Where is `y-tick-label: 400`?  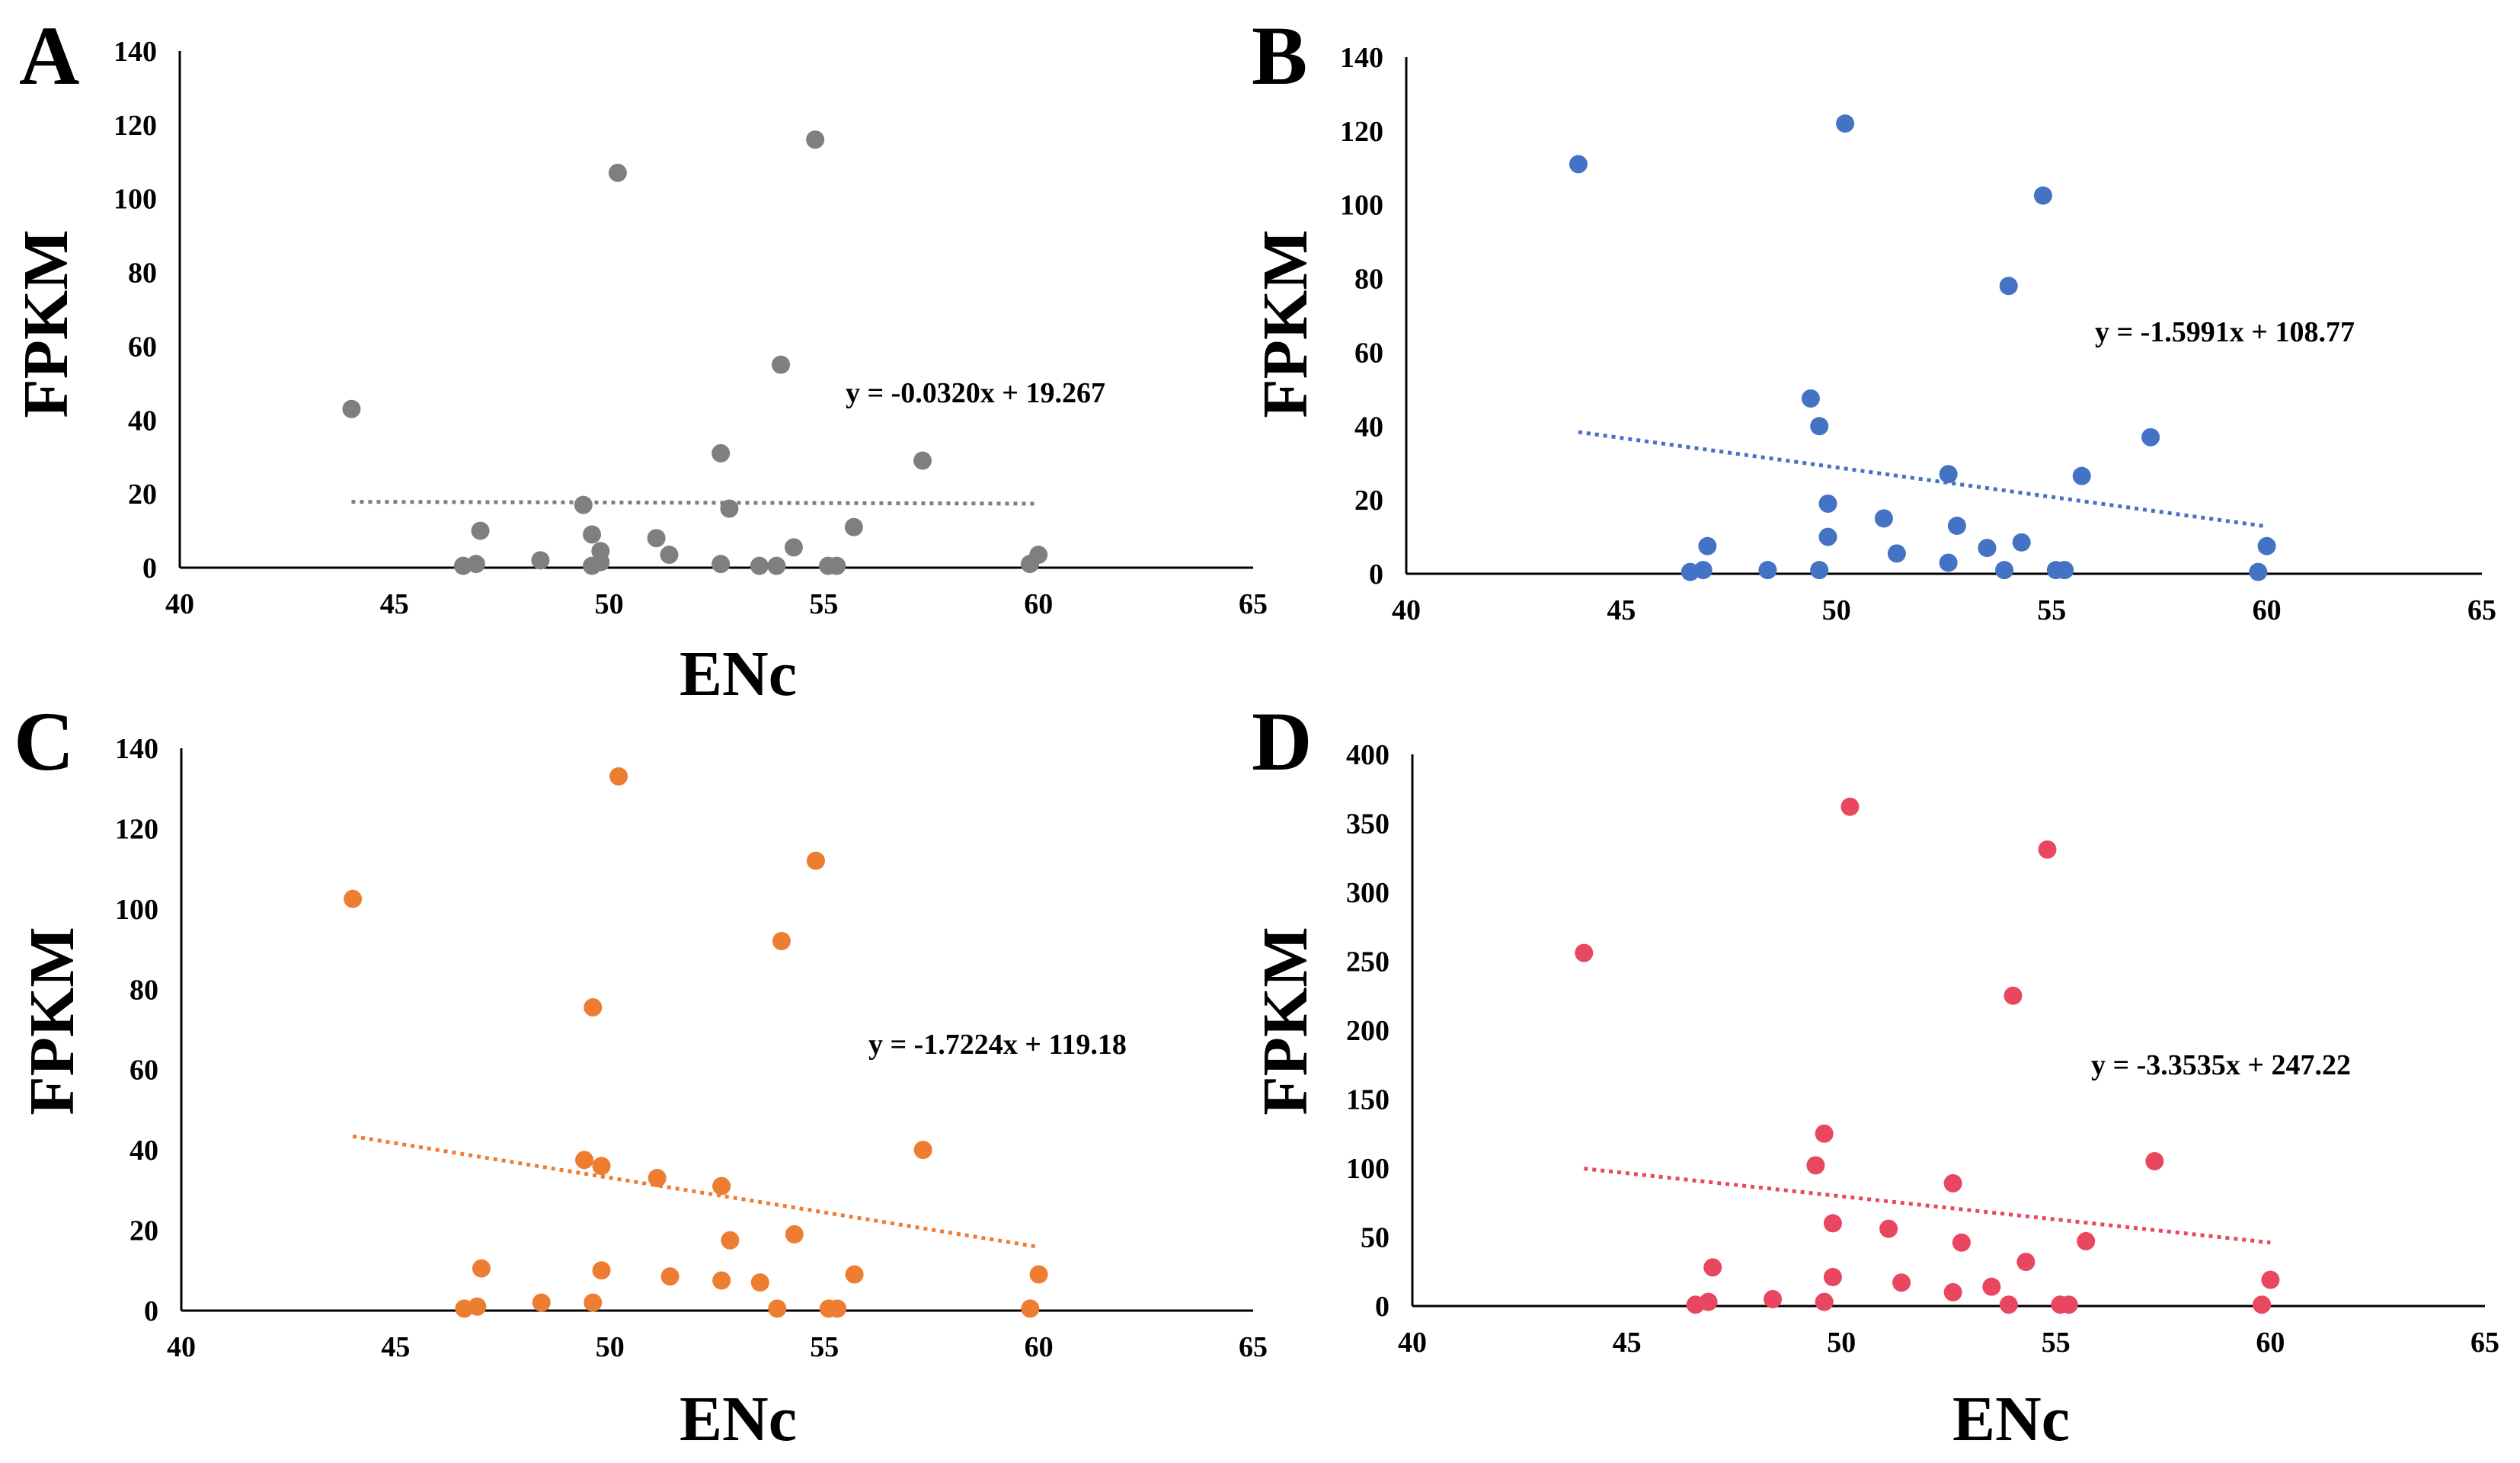
y-tick-label: 400 is located at coordinates (1368, 755).